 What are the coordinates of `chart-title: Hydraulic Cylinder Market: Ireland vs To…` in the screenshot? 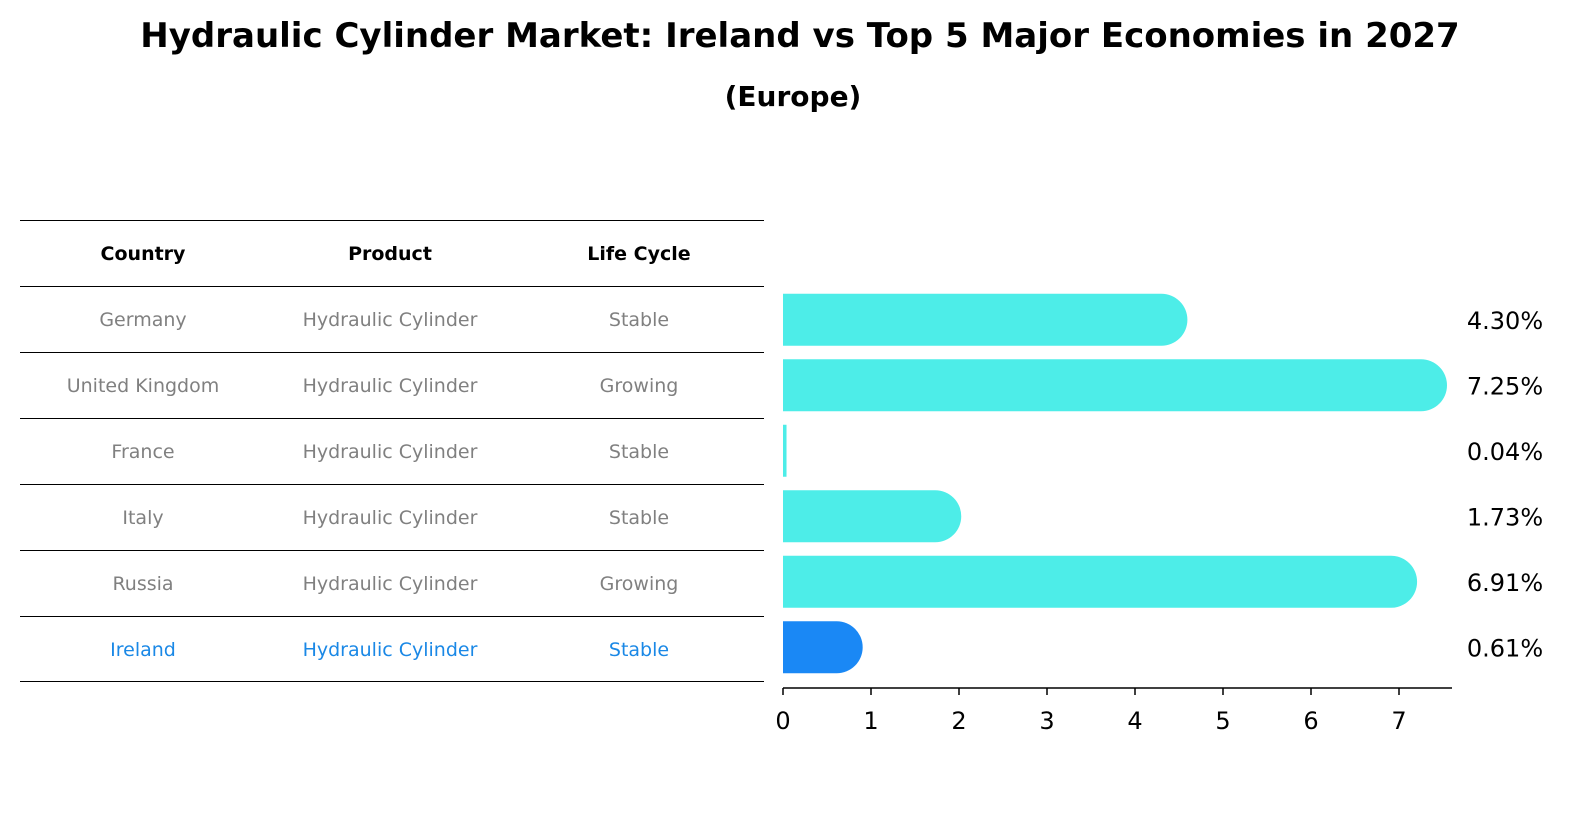 It's located at (800, 36).